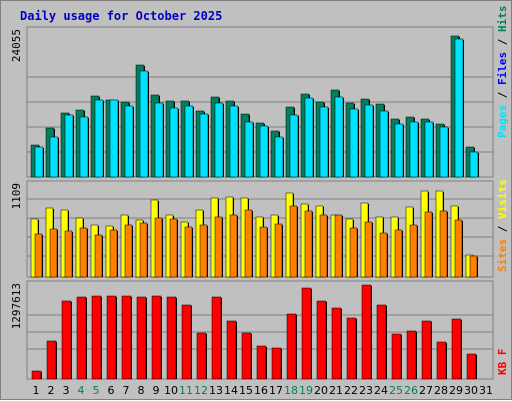 This screenshot has width=512, height=401. What do you see at coordinates (321, 390) in the screenshot?
I see `x-tick-label: 20` at bounding box center [321, 390].